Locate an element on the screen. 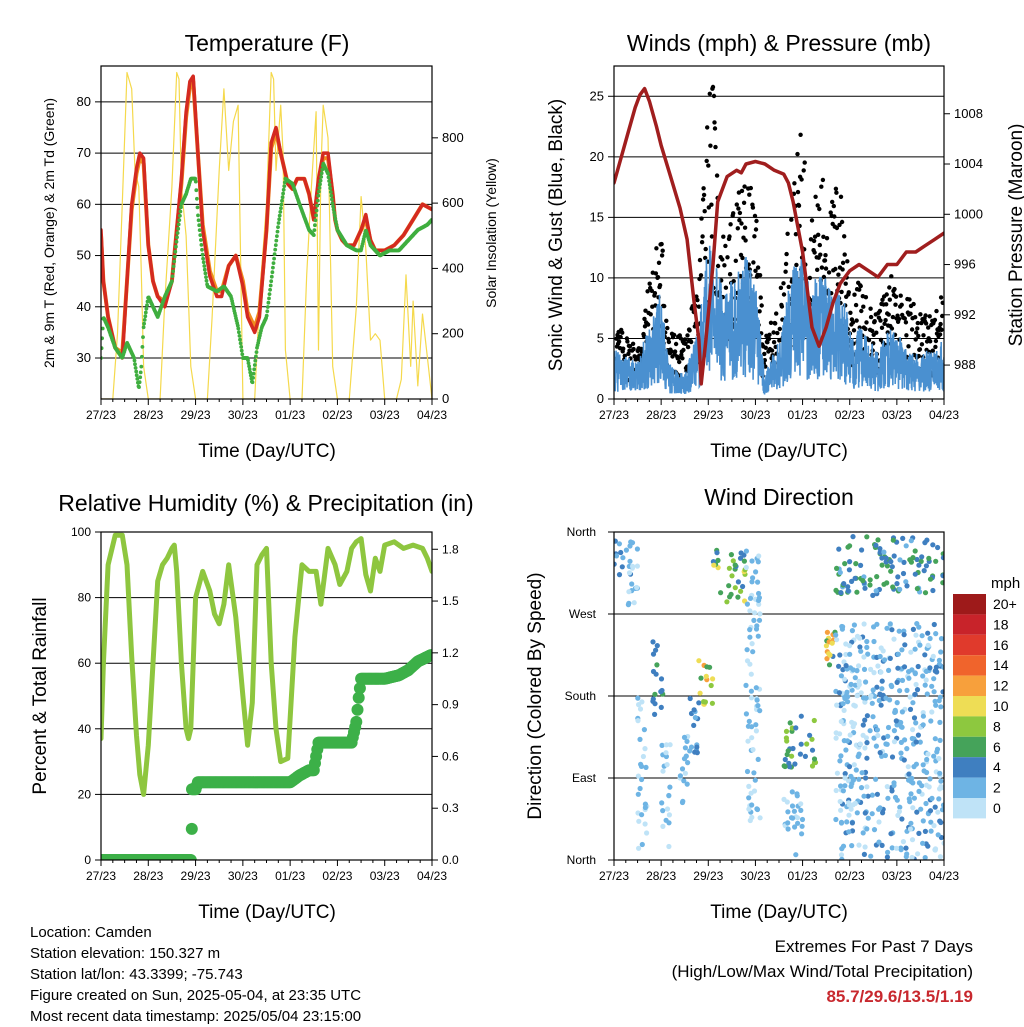 The width and height of the screenshot is (1024, 1027). x-tick-label: 29/23 is located at coordinates (196, 876).